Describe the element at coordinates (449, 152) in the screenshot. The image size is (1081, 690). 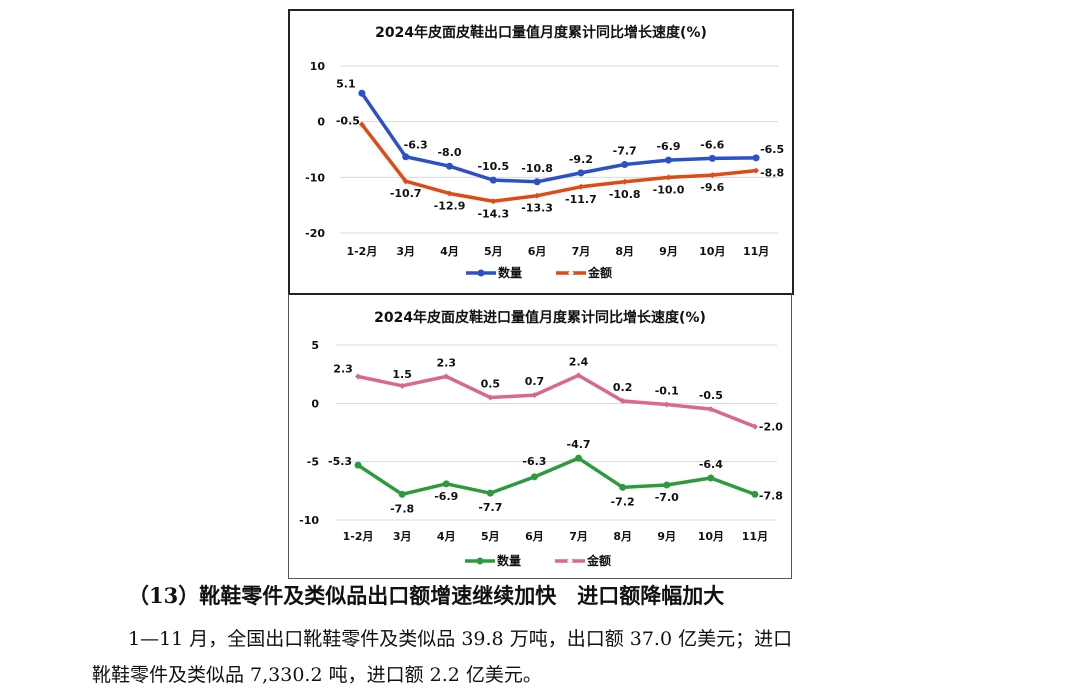
I see `data-label: -8.0` at that location.